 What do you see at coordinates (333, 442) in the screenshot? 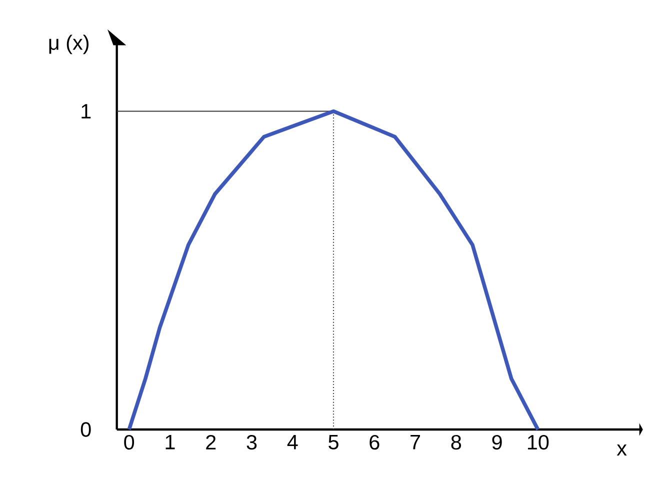
I see `x-tick-label: 5` at bounding box center [333, 442].